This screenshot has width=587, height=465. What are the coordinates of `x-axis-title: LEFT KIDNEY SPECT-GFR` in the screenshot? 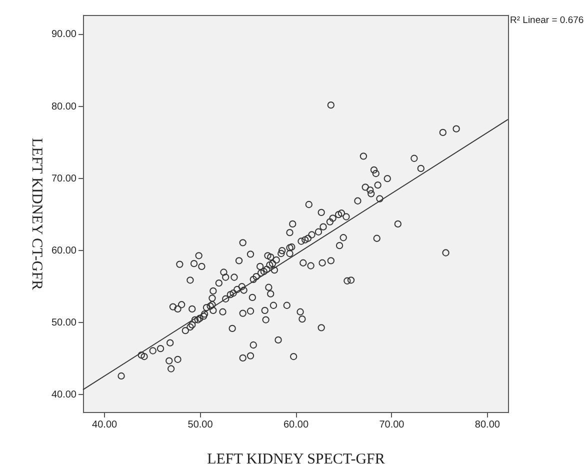 It's located at (296, 458).